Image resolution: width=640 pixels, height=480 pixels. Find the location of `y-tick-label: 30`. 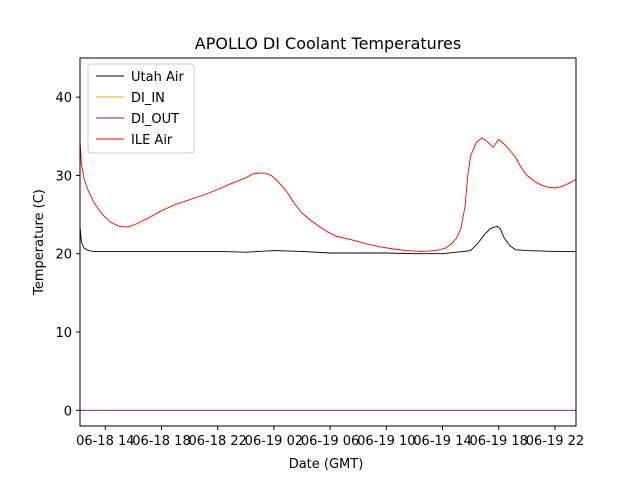

y-tick-label: 30 is located at coordinates (63, 176).